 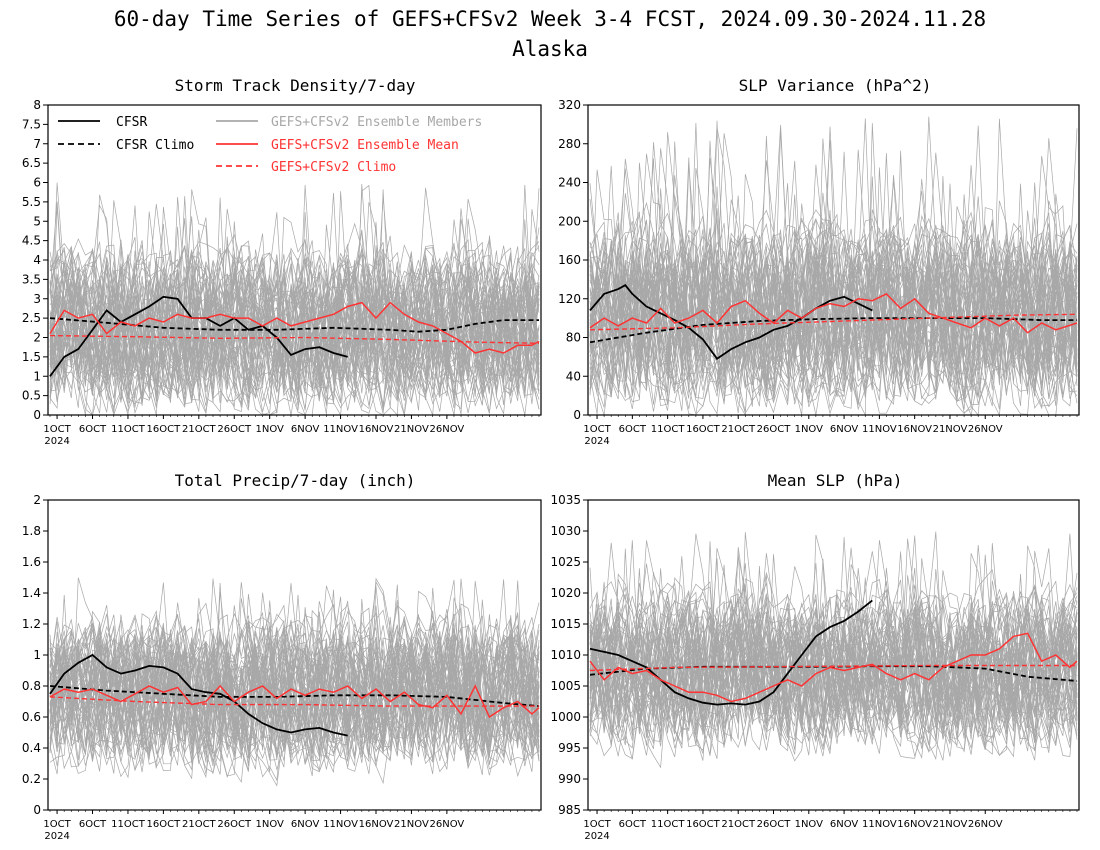 What do you see at coordinates (37, 183) in the screenshot?
I see `y-tick-label: 6` at bounding box center [37, 183].